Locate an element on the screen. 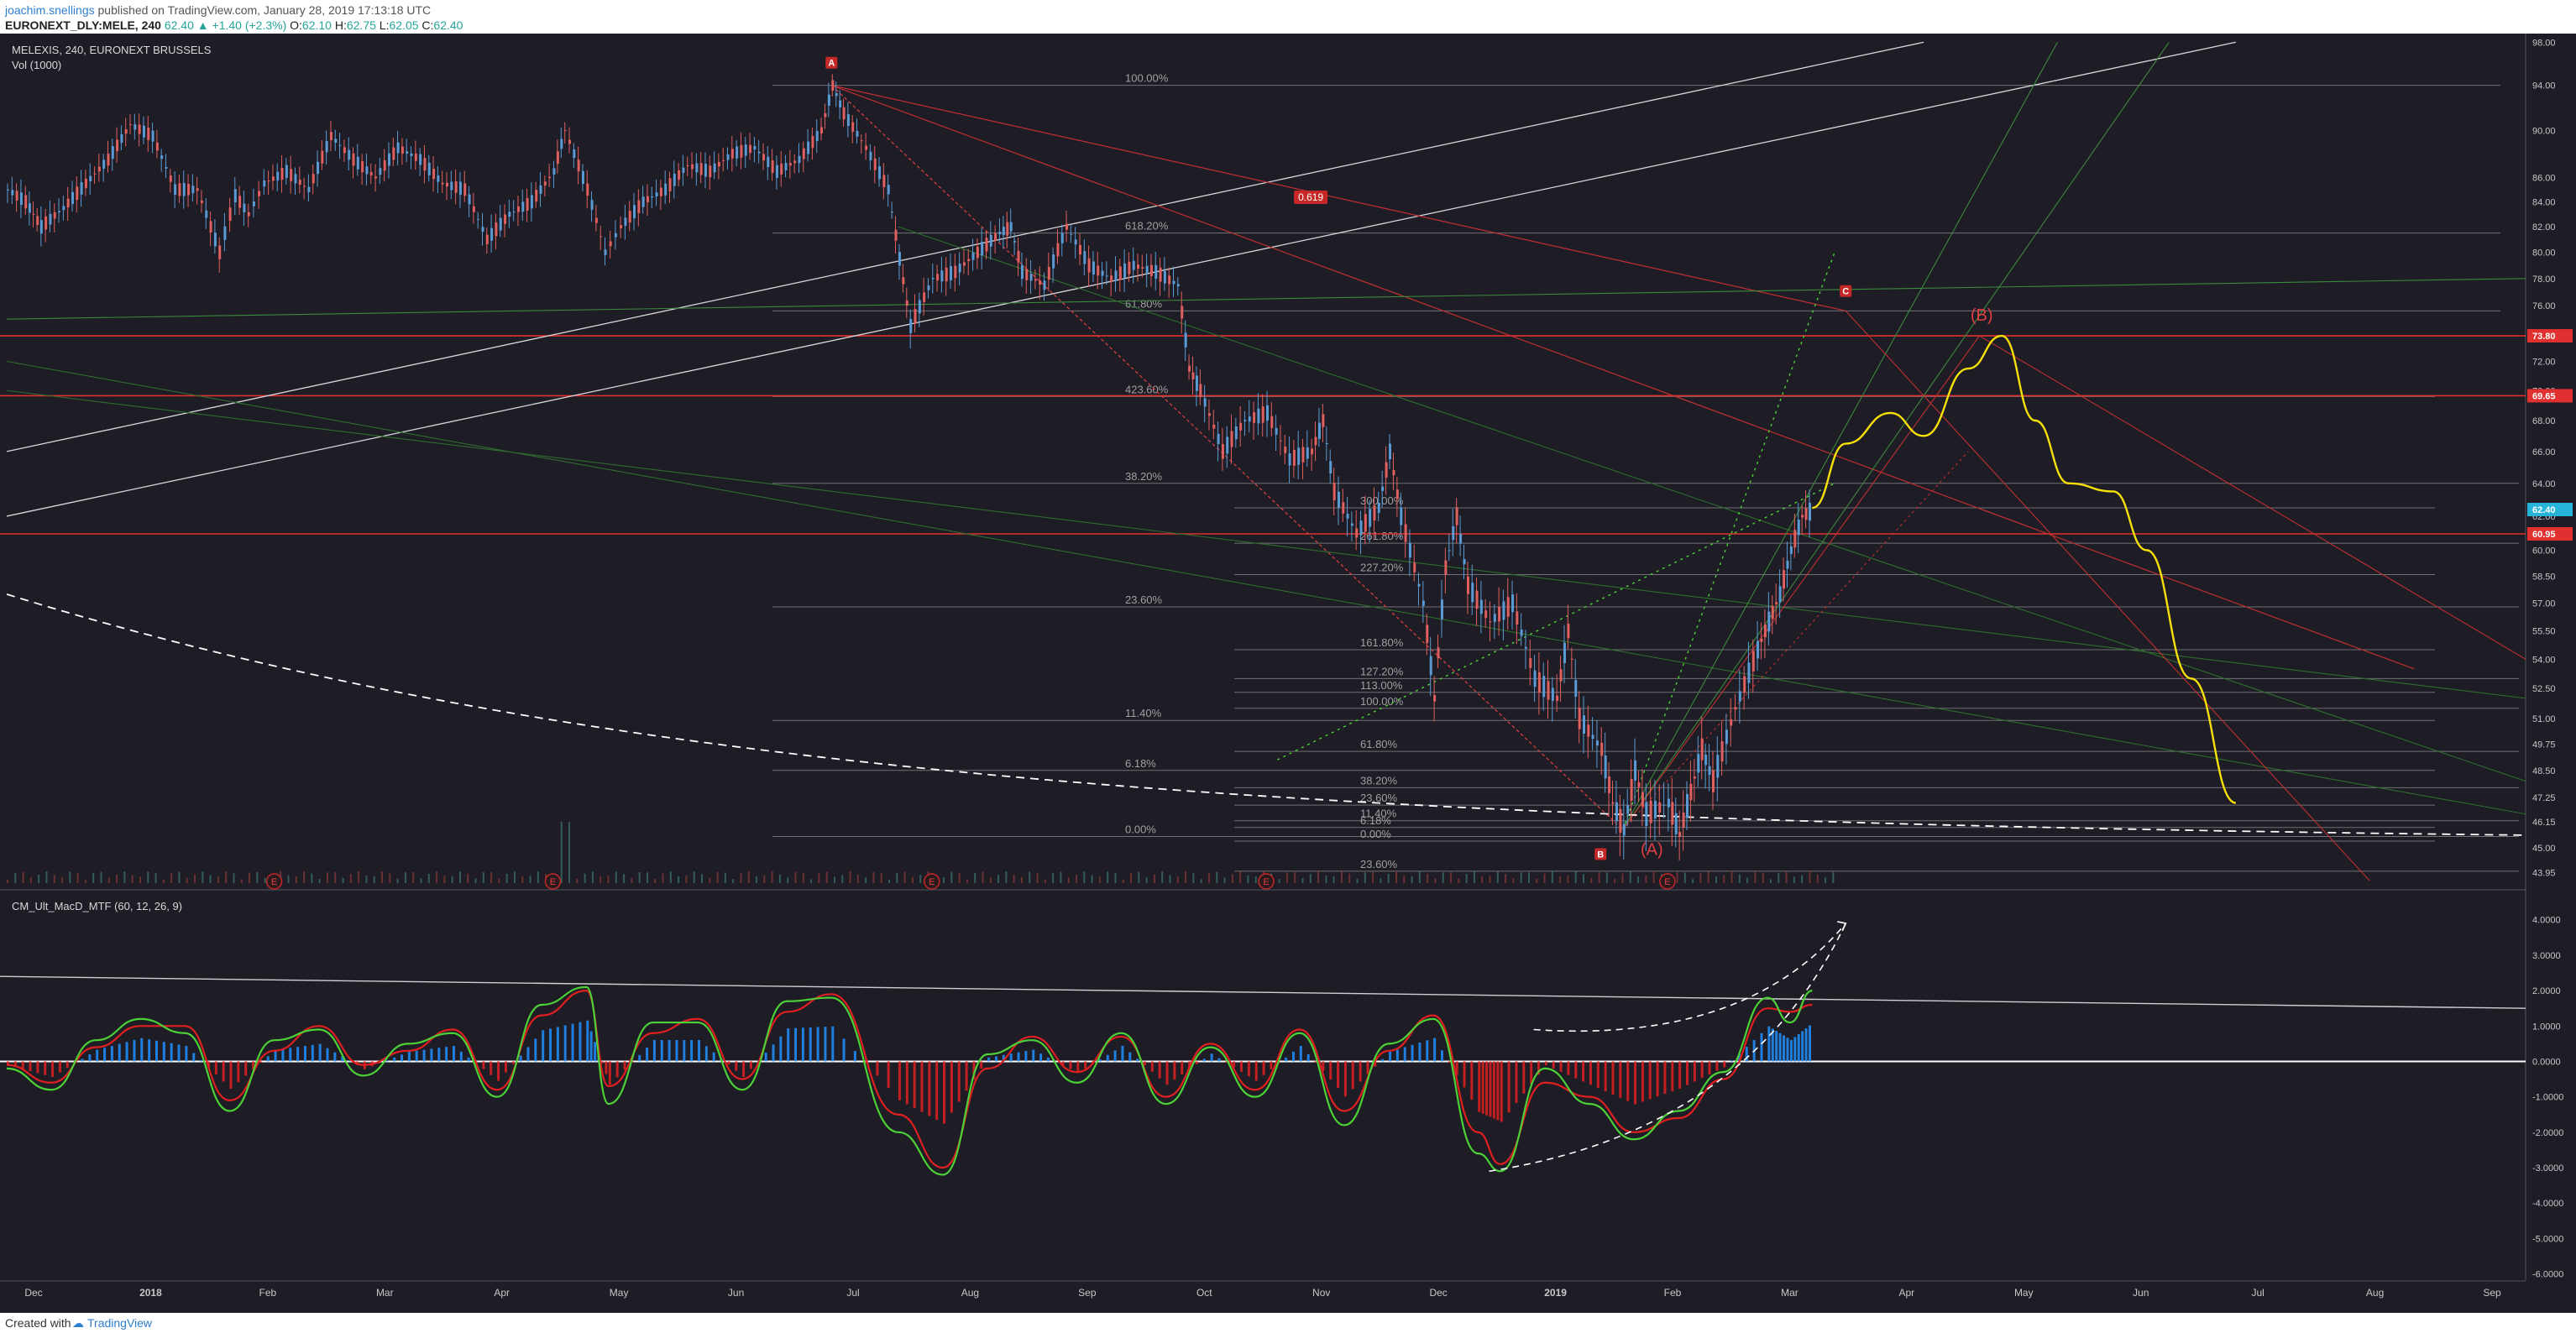 The image size is (2576, 1333). event-marker-icon is located at coordinates (932, 882).